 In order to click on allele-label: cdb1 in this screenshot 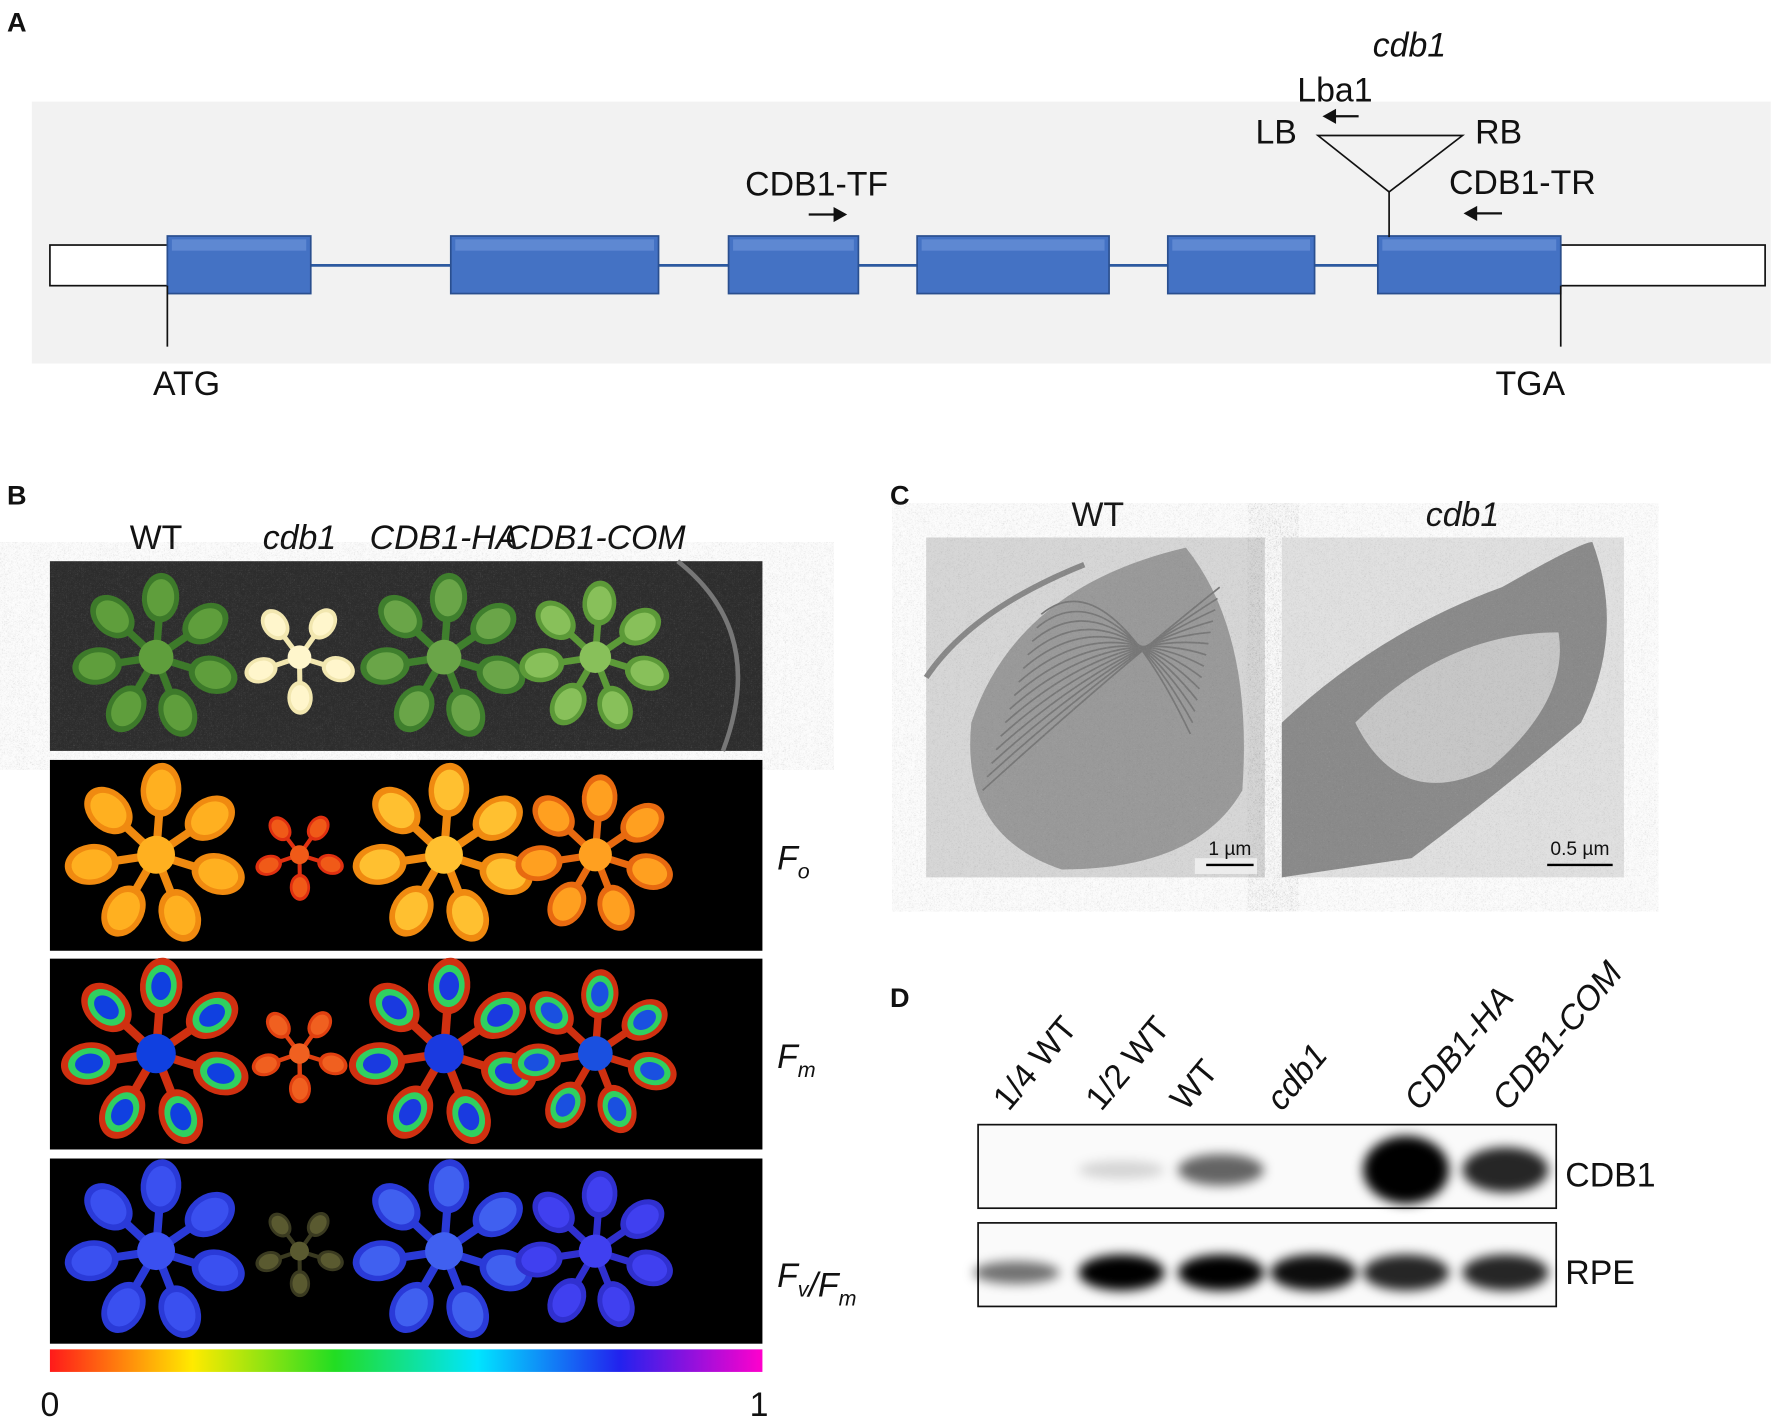, I will do `click(1409, 45)`.